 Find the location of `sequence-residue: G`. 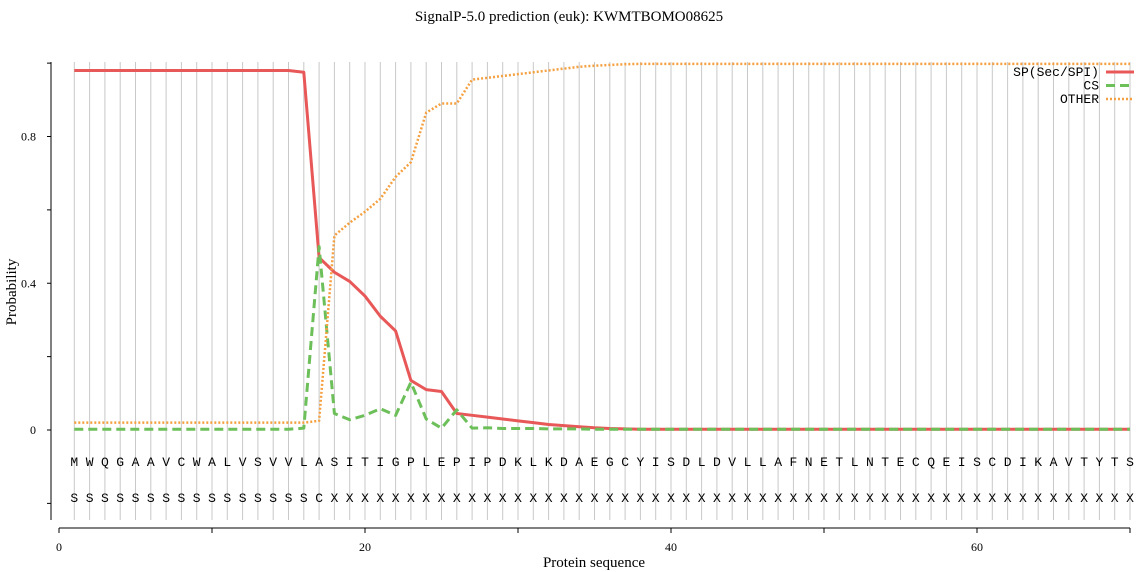

sequence-residue: G is located at coordinates (396, 462).